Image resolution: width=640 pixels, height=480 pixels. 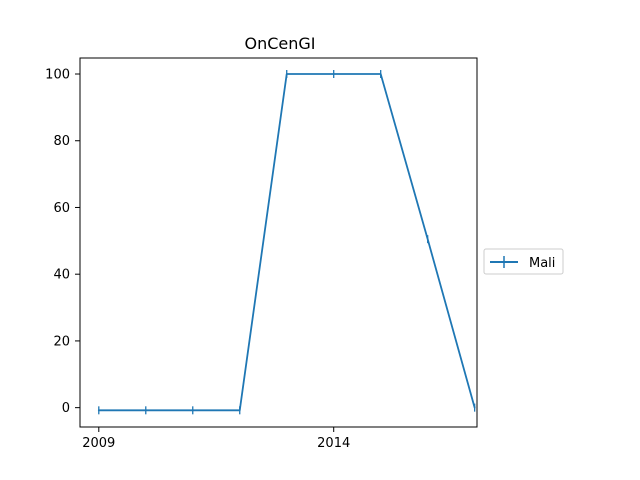 What do you see at coordinates (61, 341) in the screenshot?
I see `y-tick-label: 20` at bounding box center [61, 341].